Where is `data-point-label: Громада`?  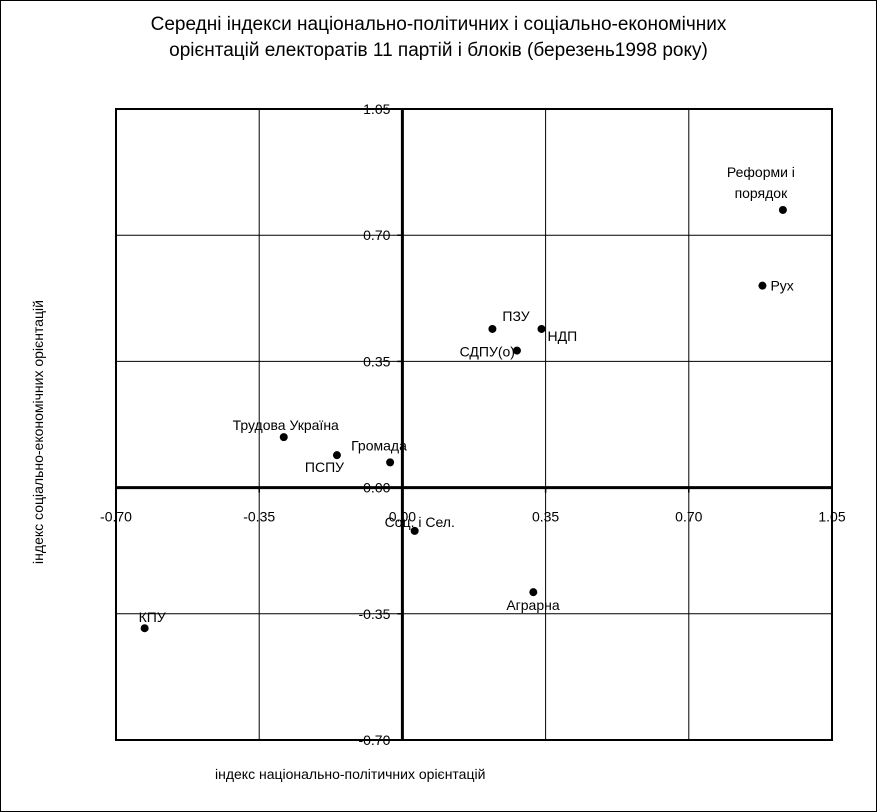
data-point-label: Громада is located at coordinates (379, 445).